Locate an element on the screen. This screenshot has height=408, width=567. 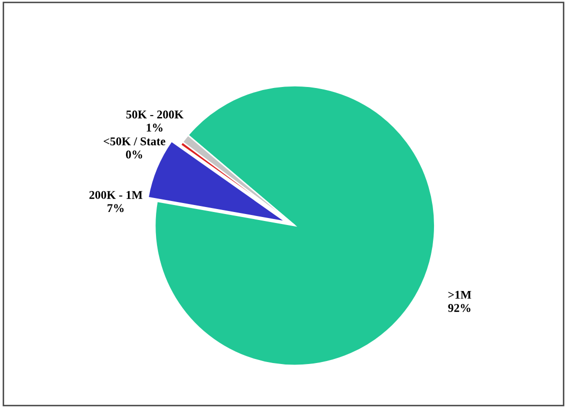
slice-label: <50K / State is located at coordinates (135, 141).